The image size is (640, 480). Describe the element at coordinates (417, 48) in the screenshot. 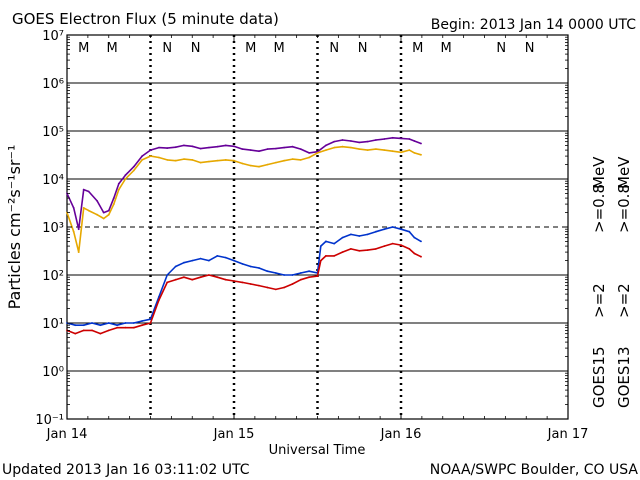

I see `region-marker-8: M` at that location.